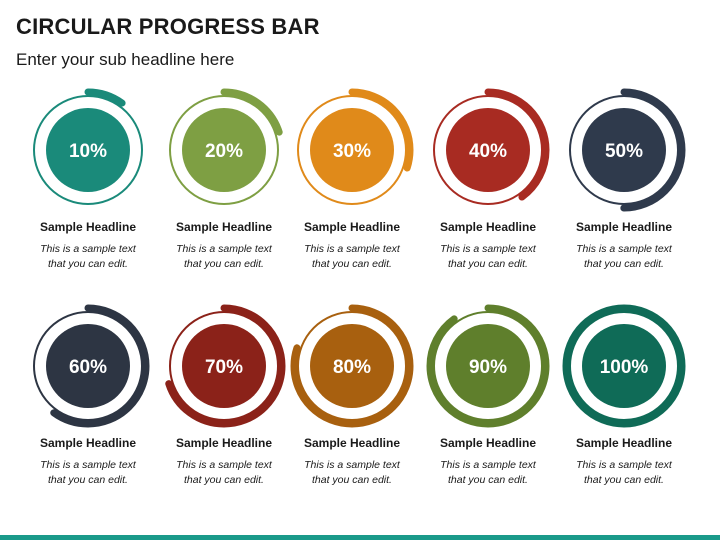 Image resolution: width=720 pixels, height=540 pixels. Describe the element at coordinates (168, 26) in the screenshot. I see `page-title: CIRCULAR PROGRESS BAR` at that location.